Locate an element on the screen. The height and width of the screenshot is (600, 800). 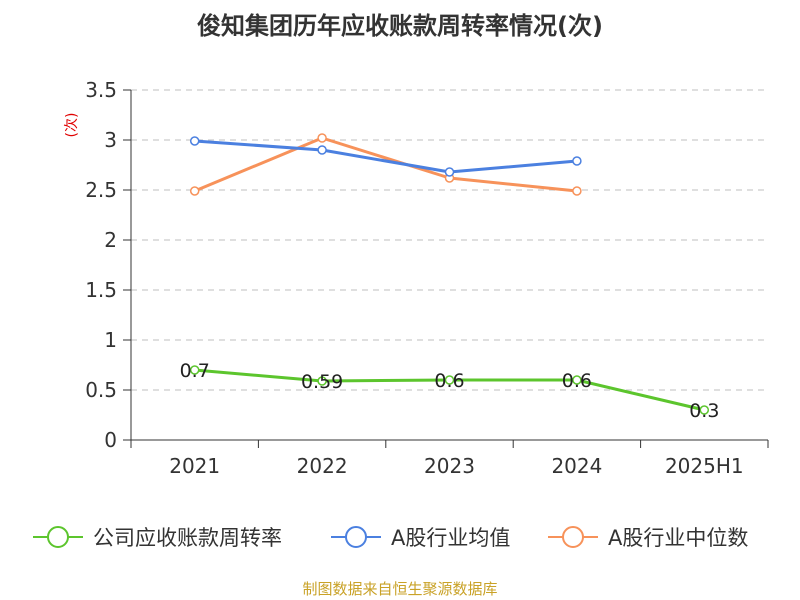
data-label: 0.7 is located at coordinates (195, 371).